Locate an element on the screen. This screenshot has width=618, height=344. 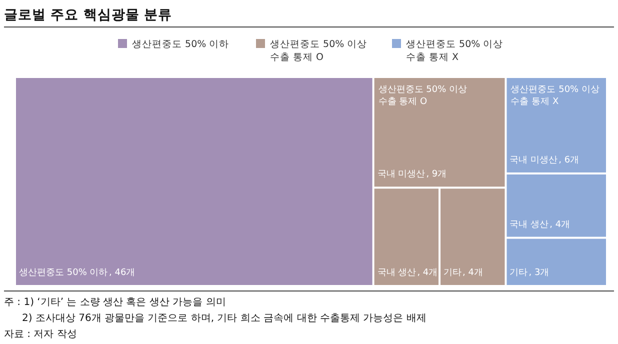
data-label: , 6개 is located at coordinates (569, 160).